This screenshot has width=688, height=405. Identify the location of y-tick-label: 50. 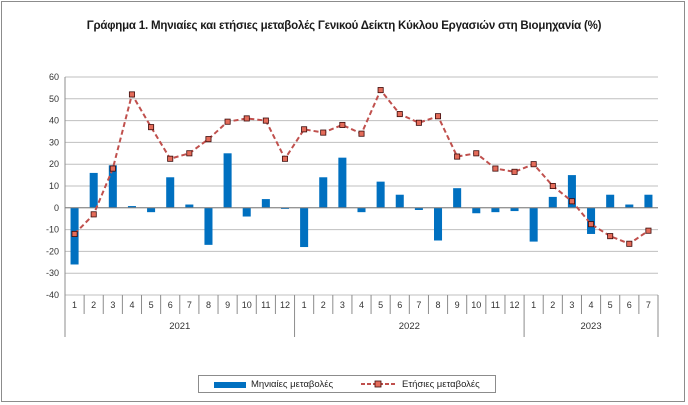
(54, 99).